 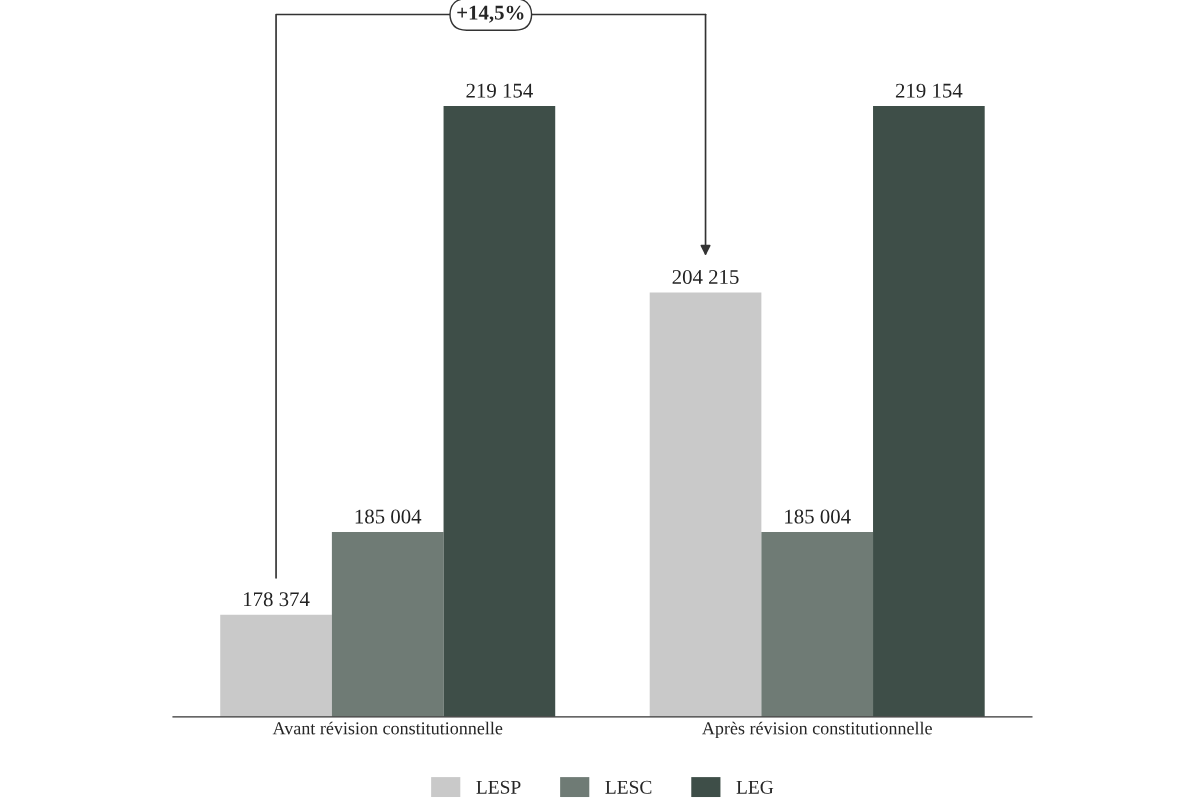 I want to click on text: +14,5%, so click(x=490, y=14).